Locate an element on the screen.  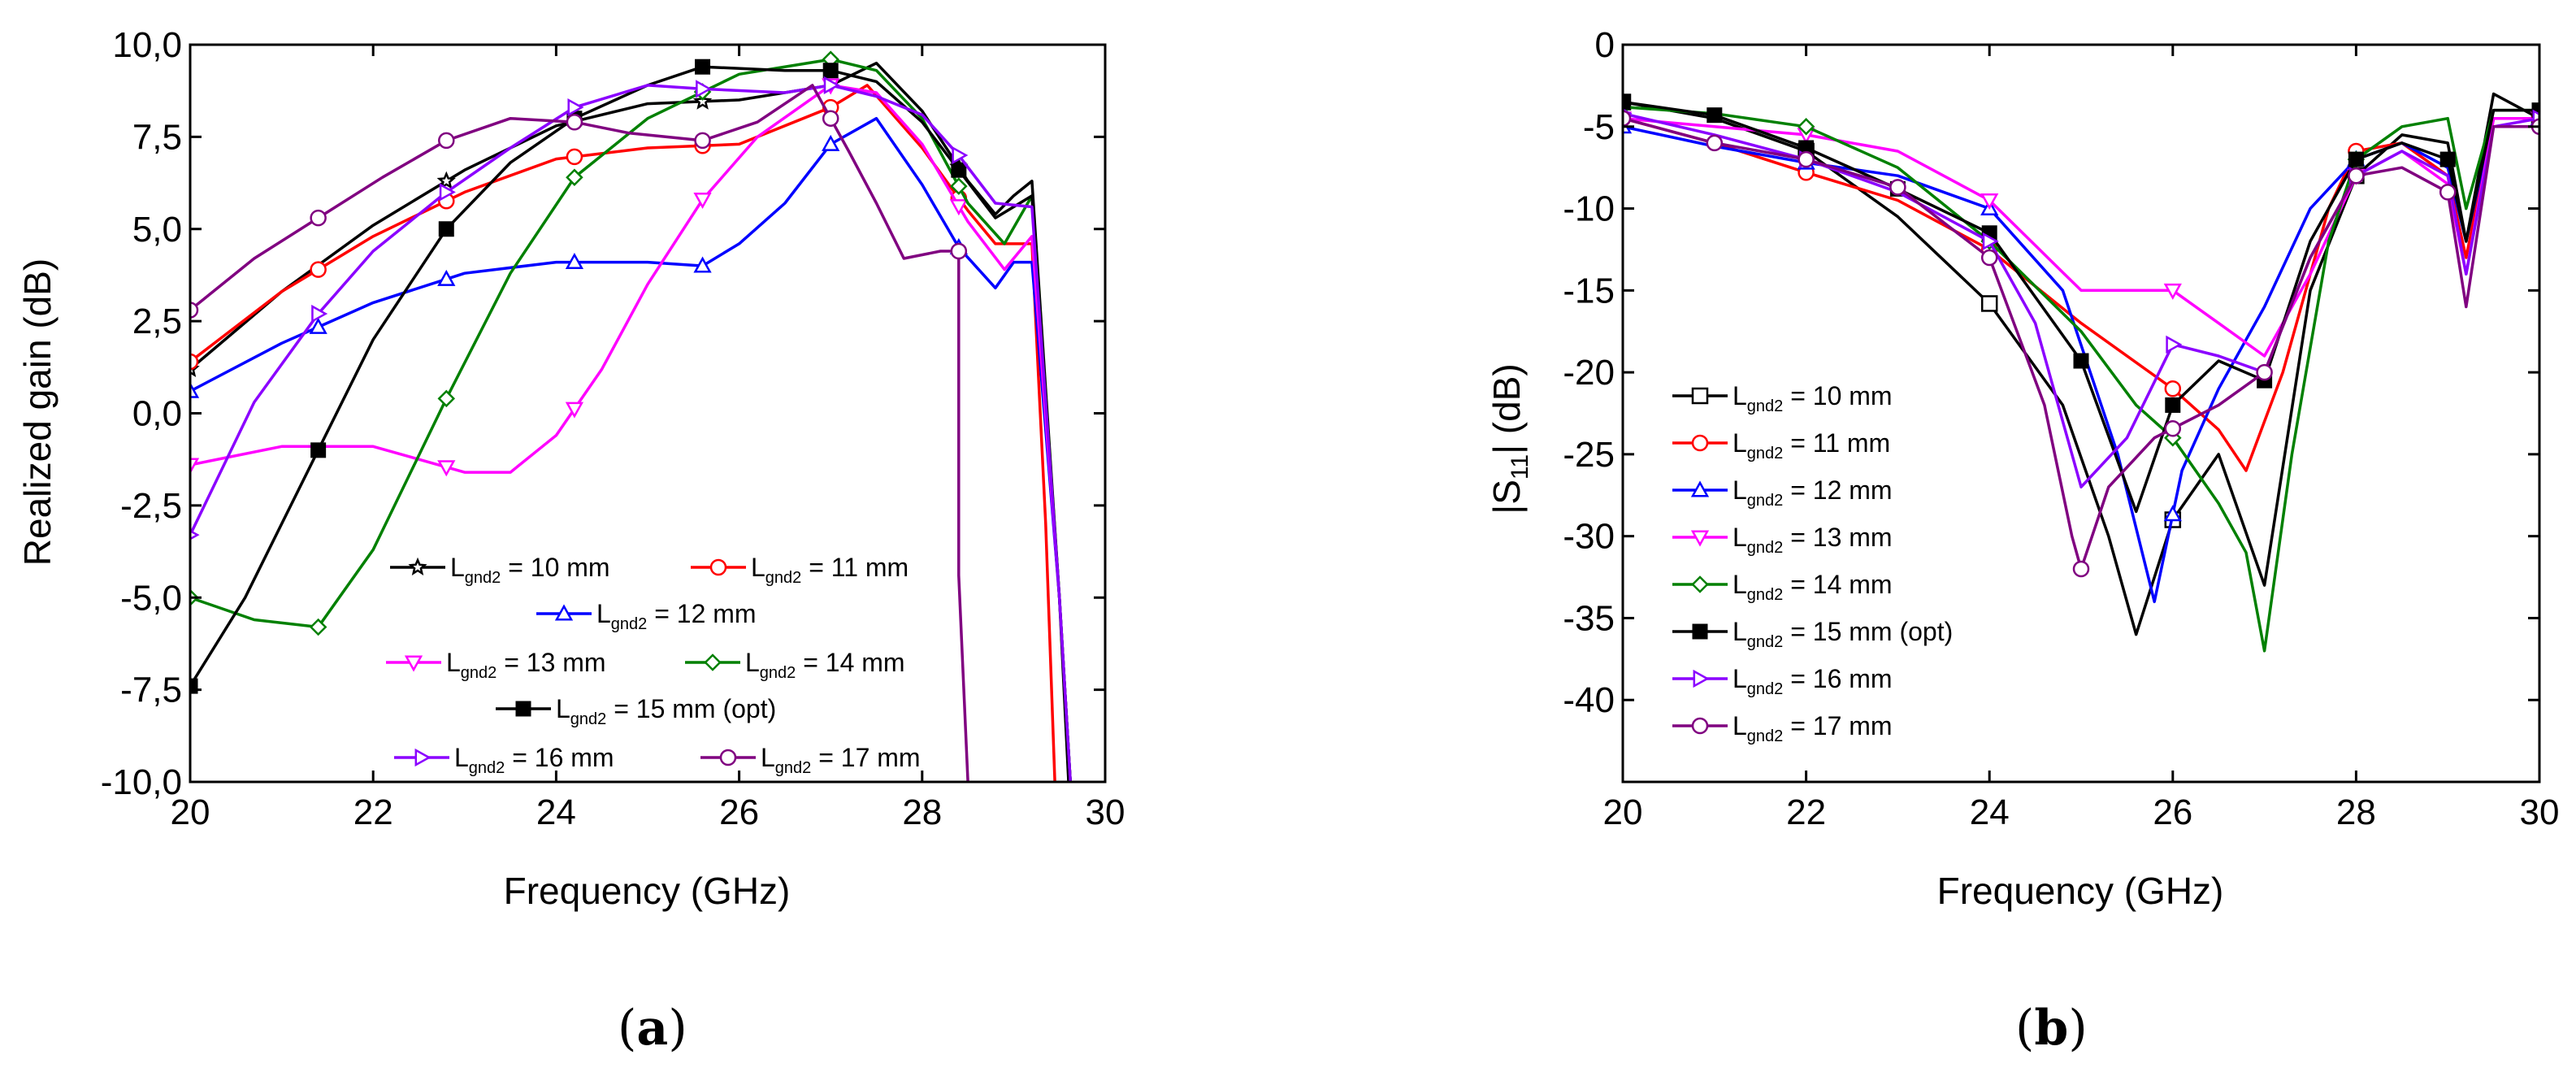
a-legend-label: Lgnd2 = 13 mm is located at coordinates (526, 665).